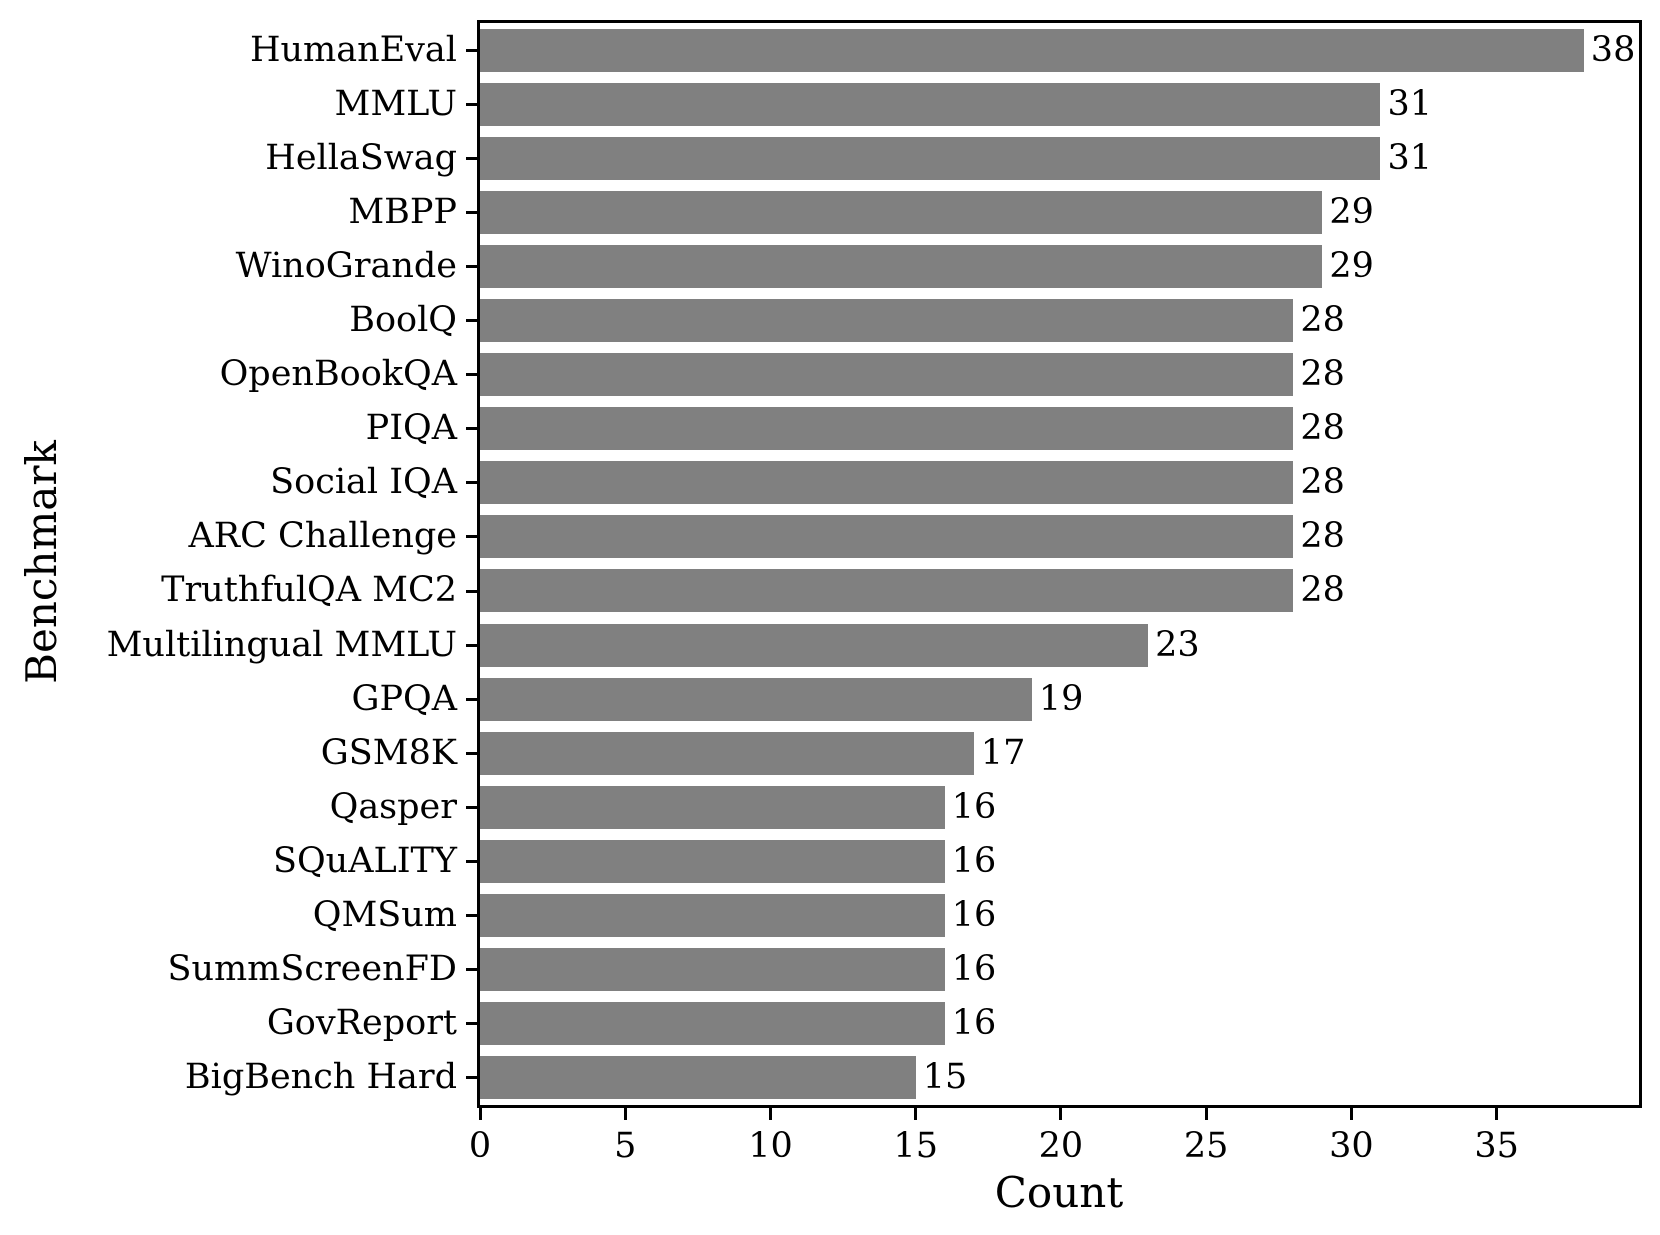  Describe the element at coordinates (322, 536) in the screenshot. I see `category-label: ARC Challenge` at that location.